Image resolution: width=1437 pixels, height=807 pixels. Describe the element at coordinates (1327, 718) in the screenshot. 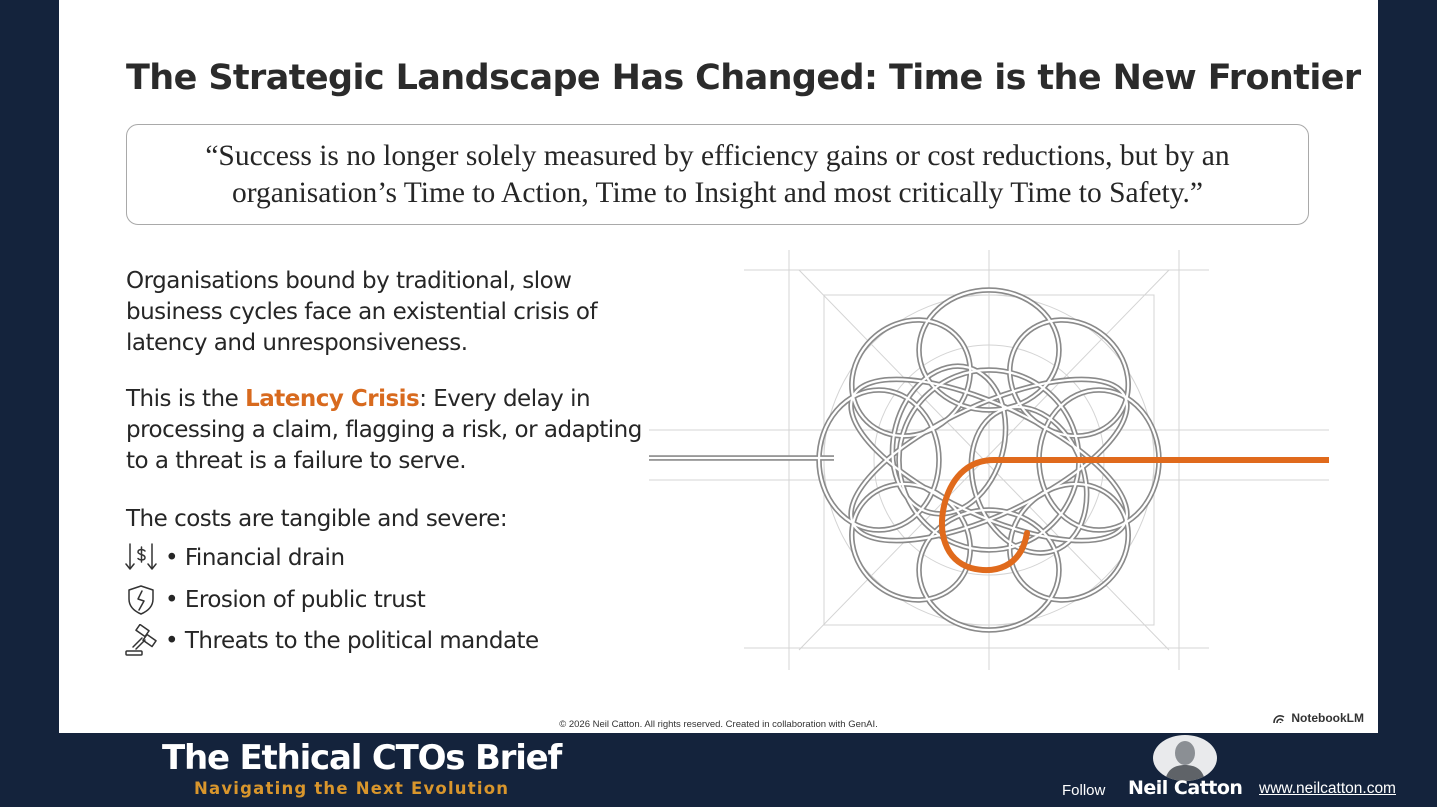

I see `notebooklm-label: NotebookLM` at that location.